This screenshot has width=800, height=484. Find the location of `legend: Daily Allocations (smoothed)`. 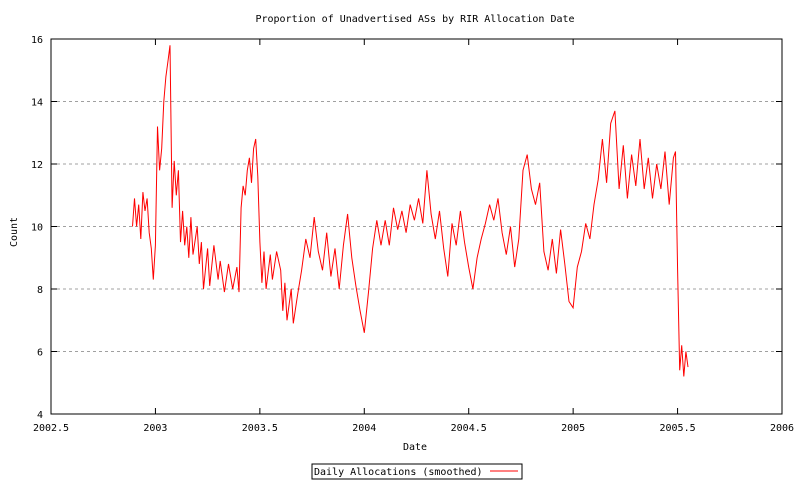

legend: Daily Allocations (smoothed) is located at coordinates (417, 471).